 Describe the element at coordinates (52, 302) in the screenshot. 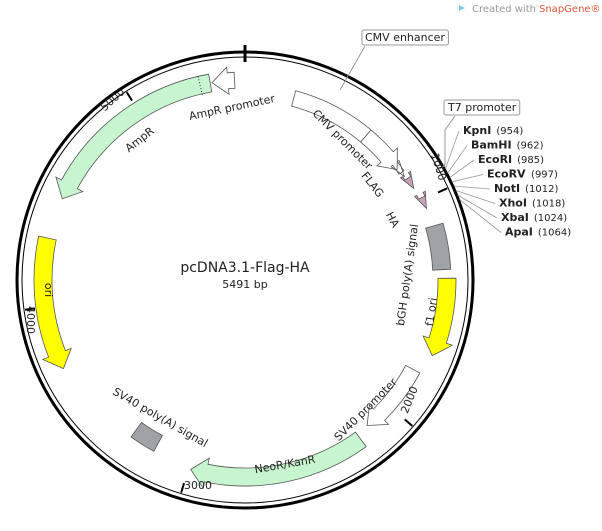

I see `ori-arrow` at that location.